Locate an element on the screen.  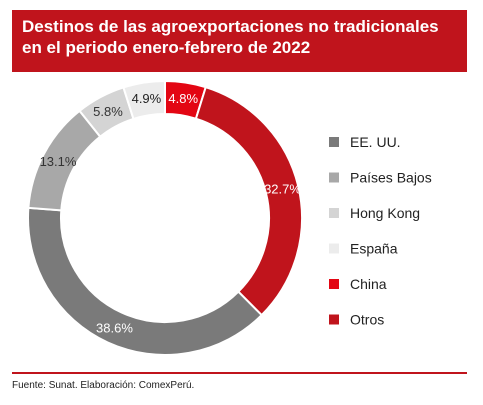
chart-title-line-2: en el periodo enero-febrero de 2022 is located at coordinates (166, 47).